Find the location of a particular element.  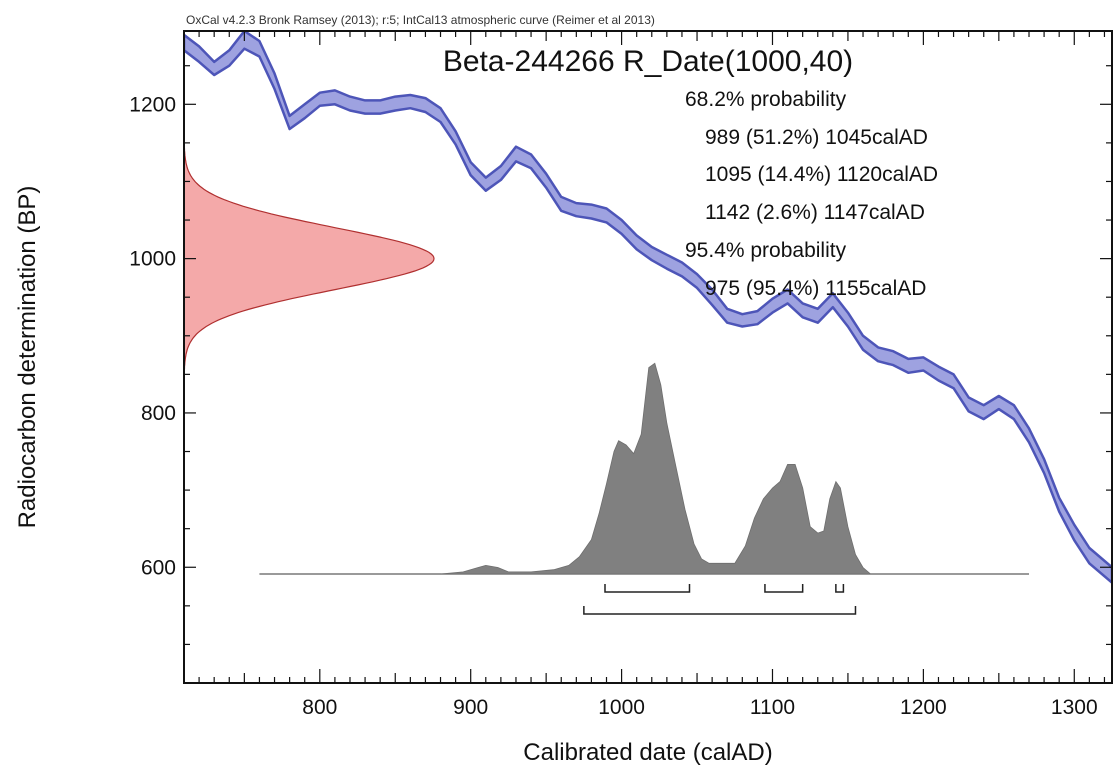

y-tick-label: 600 is located at coordinates (158, 567).